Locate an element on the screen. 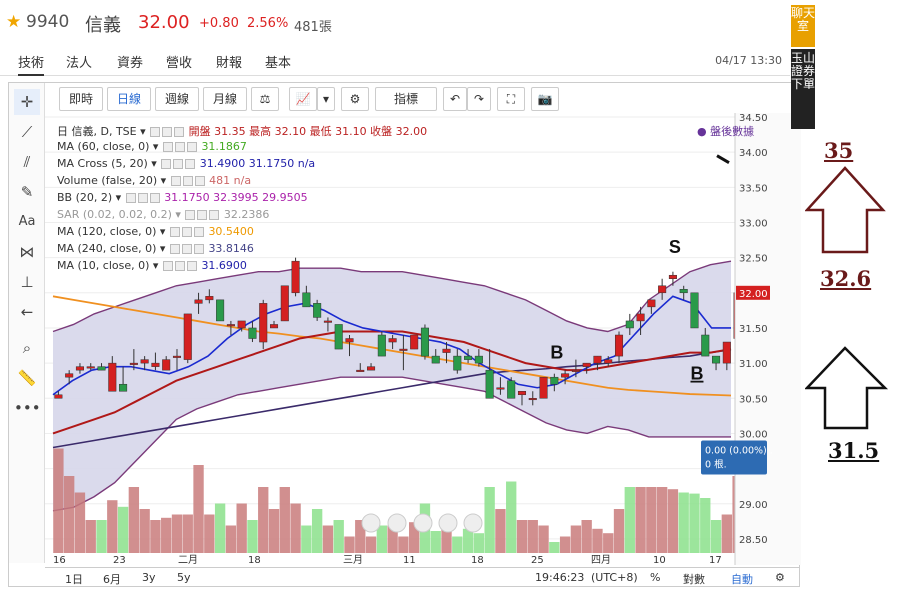 This screenshot has height=600, width=900. tab-technical: 技術 is located at coordinates (31, 64).